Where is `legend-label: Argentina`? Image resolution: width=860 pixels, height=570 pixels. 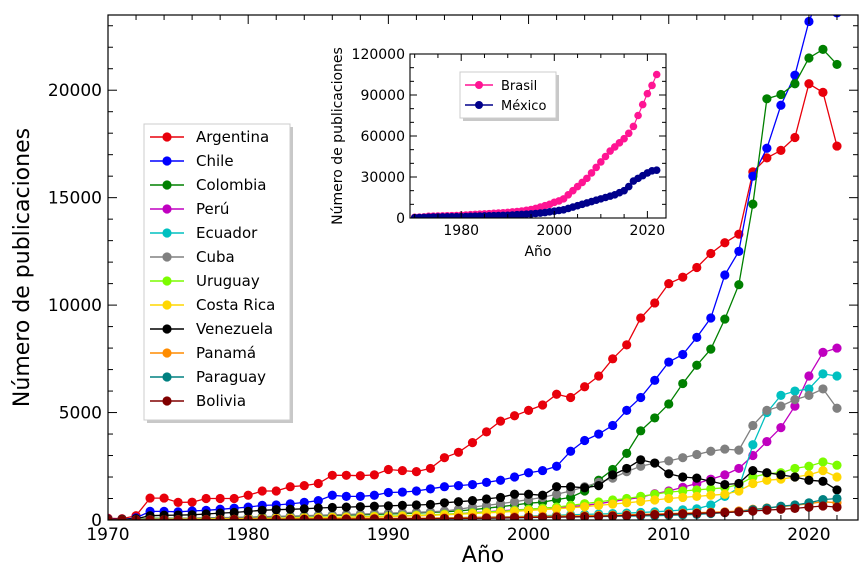 legend-label: Argentina is located at coordinates (232, 137).